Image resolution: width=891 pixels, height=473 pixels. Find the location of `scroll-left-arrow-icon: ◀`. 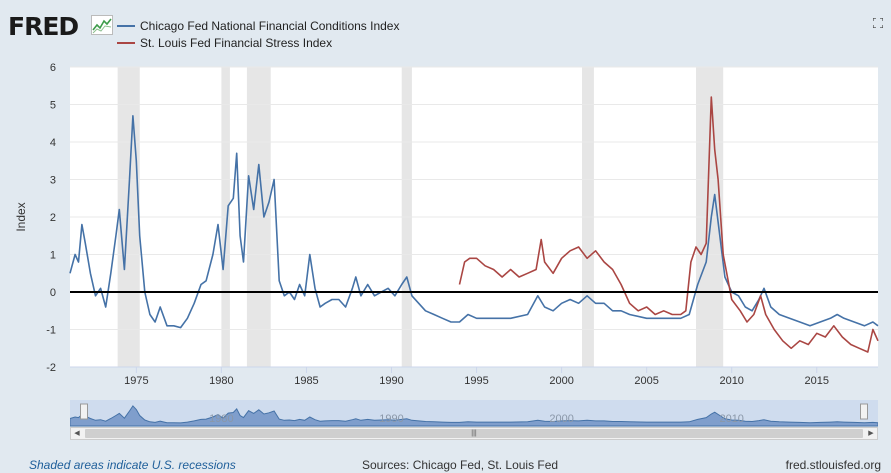

scroll-left-arrow-icon: ◀ is located at coordinates (77, 433).